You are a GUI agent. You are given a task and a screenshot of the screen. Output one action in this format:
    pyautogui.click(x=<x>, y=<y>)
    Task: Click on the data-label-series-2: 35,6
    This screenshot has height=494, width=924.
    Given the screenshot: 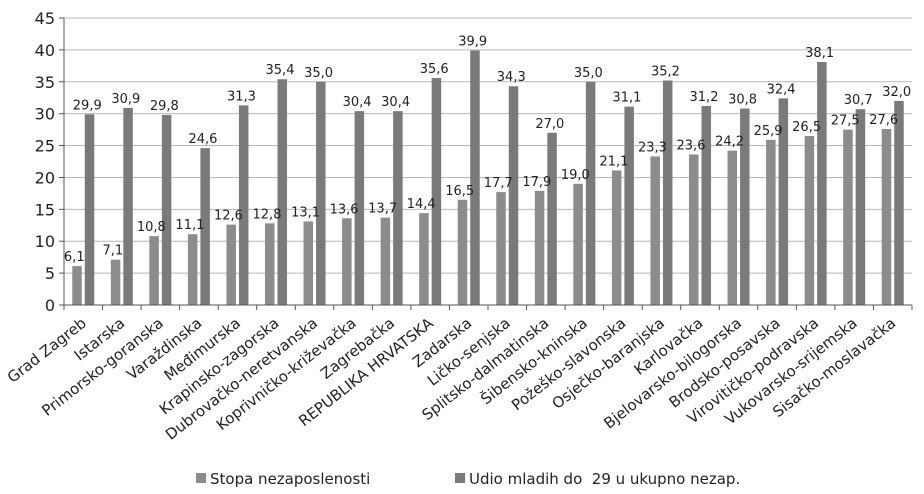 What is the action you would take?
    pyautogui.click(x=434, y=69)
    